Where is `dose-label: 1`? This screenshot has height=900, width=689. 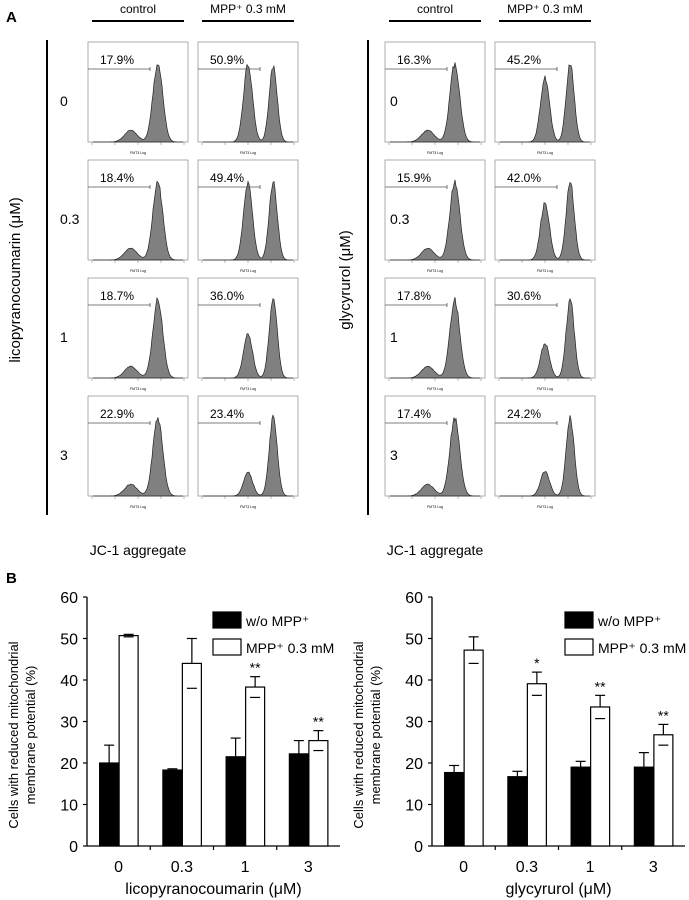
dose-label: 1 is located at coordinates (64, 337).